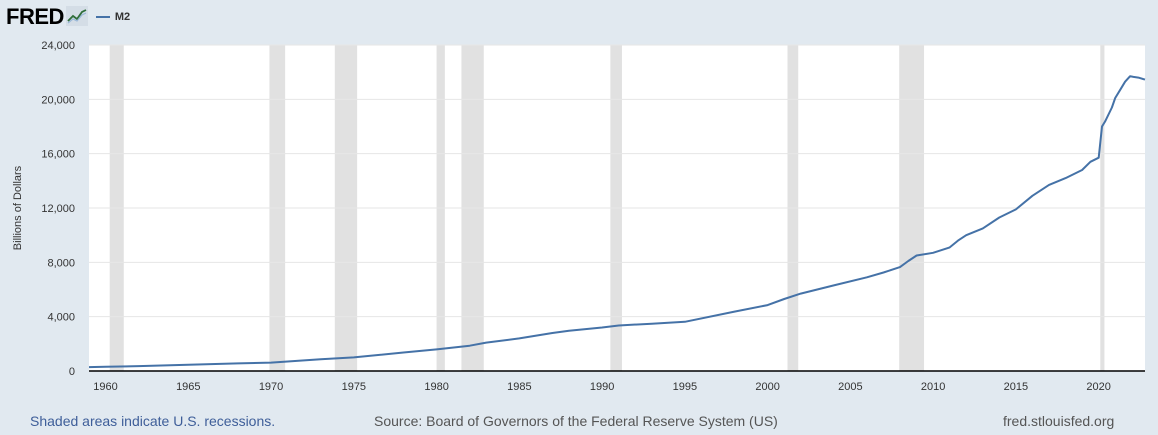 Image resolution: width=1158 pixels, height=435 pixels. I want to click on y-tick-label: 4,000, so click(61, 318).